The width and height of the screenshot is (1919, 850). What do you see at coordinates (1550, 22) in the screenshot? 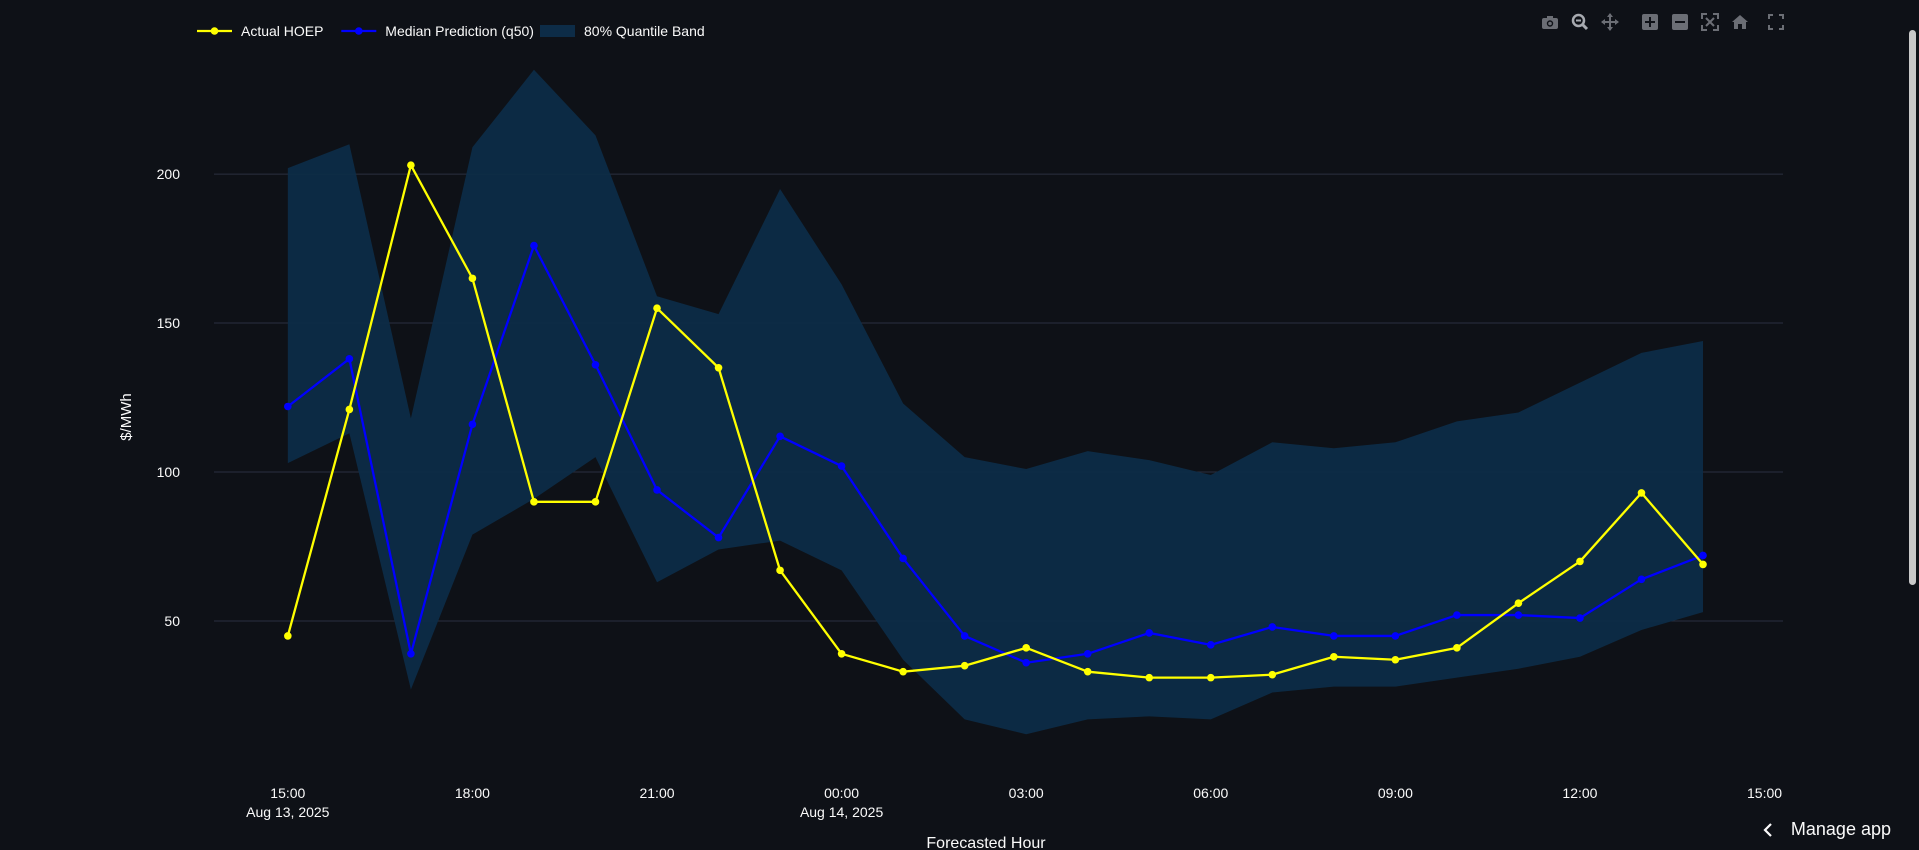
I see `camera-icon` at bounding box center [1550, 22].